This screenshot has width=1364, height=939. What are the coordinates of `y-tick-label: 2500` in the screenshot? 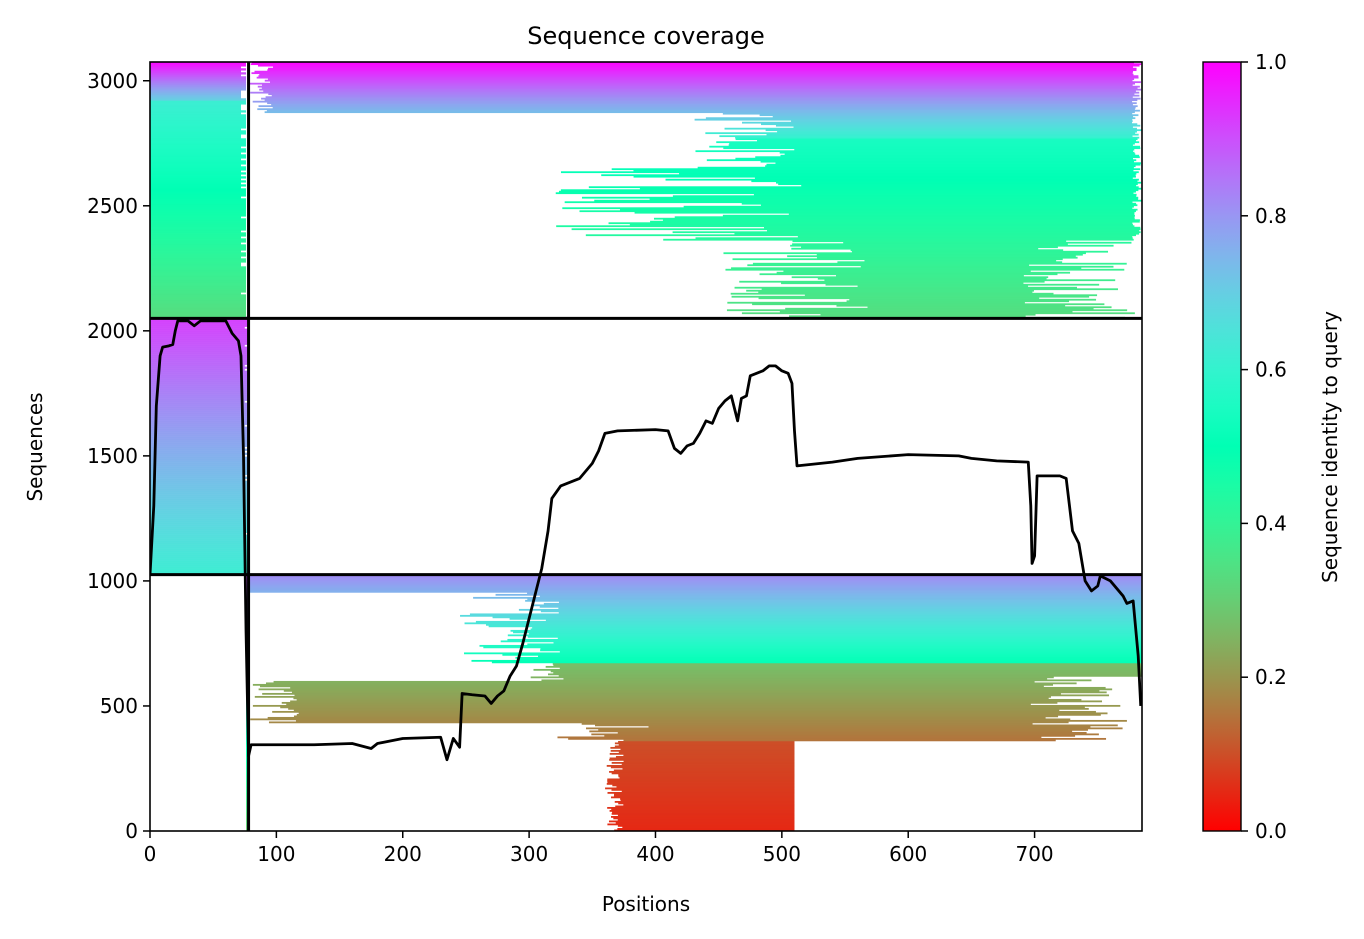 It's located at (112, 206).